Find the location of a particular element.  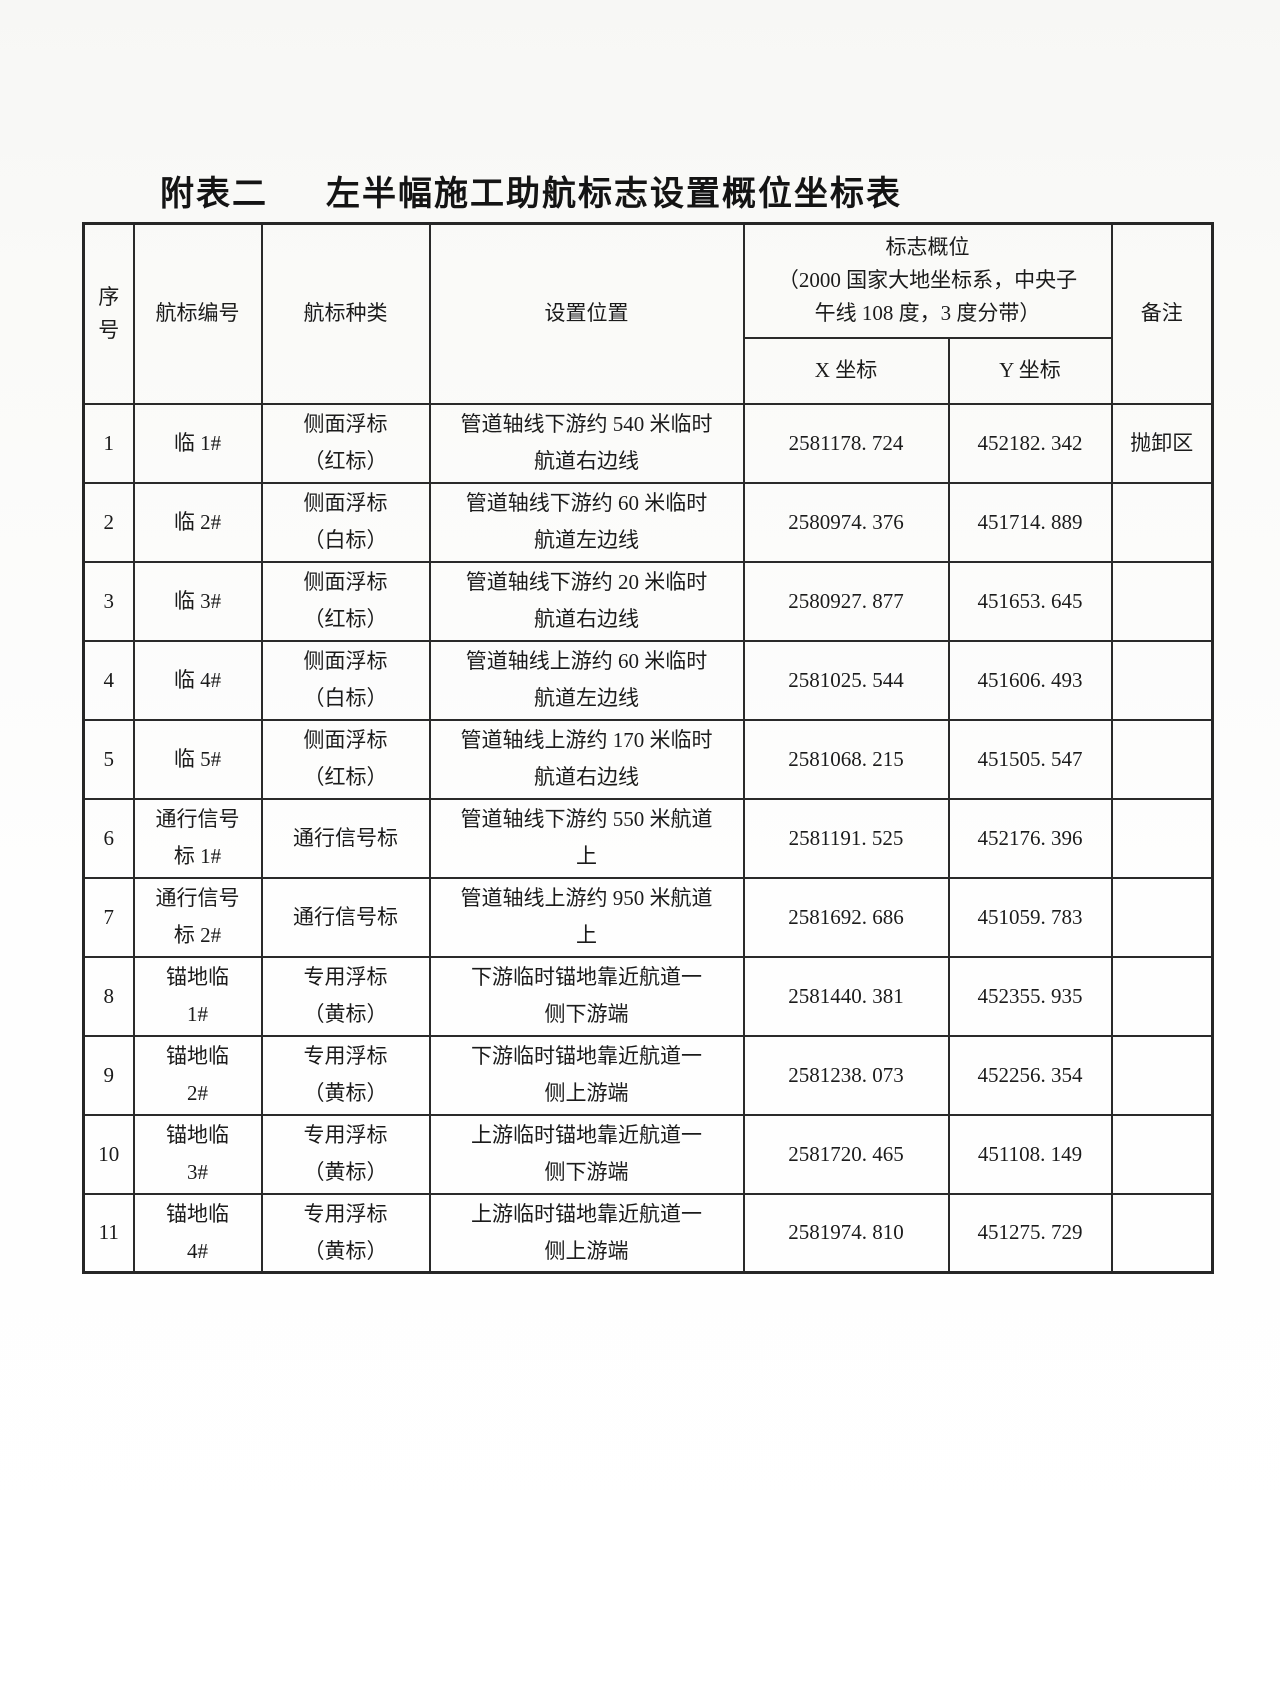

table-cell-x-coordinate: 2581440. 381 is located at coordinates (846, 996).